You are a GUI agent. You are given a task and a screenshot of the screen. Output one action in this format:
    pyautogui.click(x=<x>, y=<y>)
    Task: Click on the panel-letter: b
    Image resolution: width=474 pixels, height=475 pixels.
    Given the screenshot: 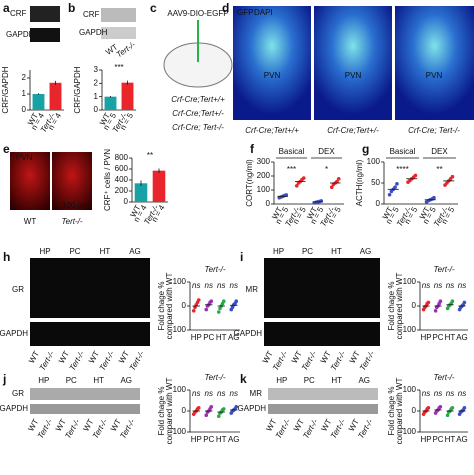 What is the action you would take?
    pyautogui.click(x=71, y=8)
    